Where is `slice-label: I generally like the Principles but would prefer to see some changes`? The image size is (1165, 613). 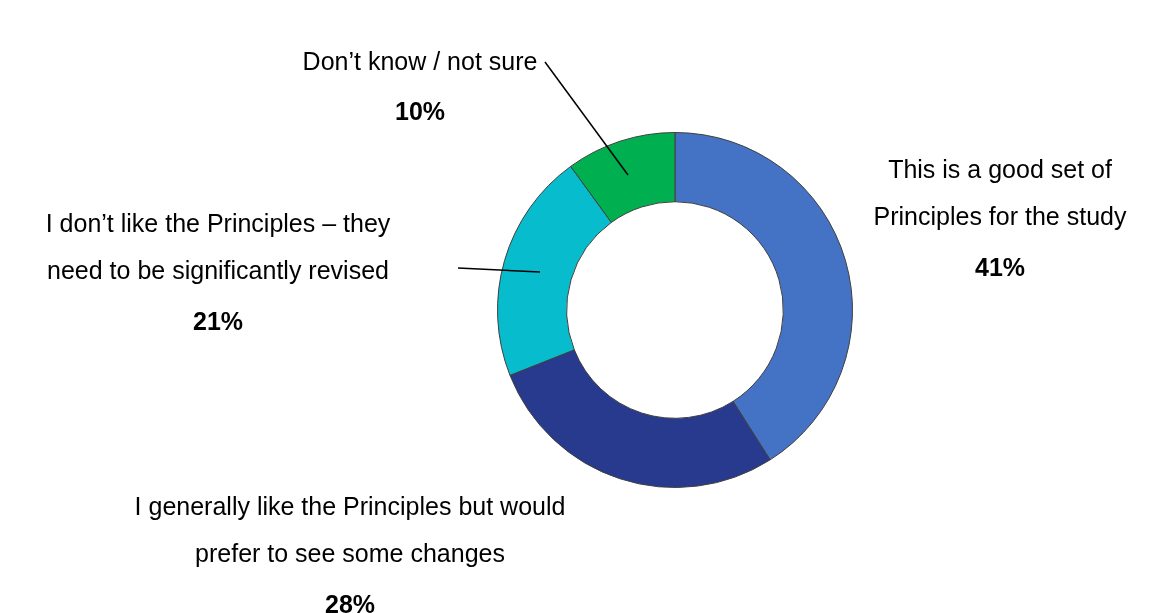 slice-label: I generally like the Principles but would prefer to see some changes is located at coordinates (350, 529).